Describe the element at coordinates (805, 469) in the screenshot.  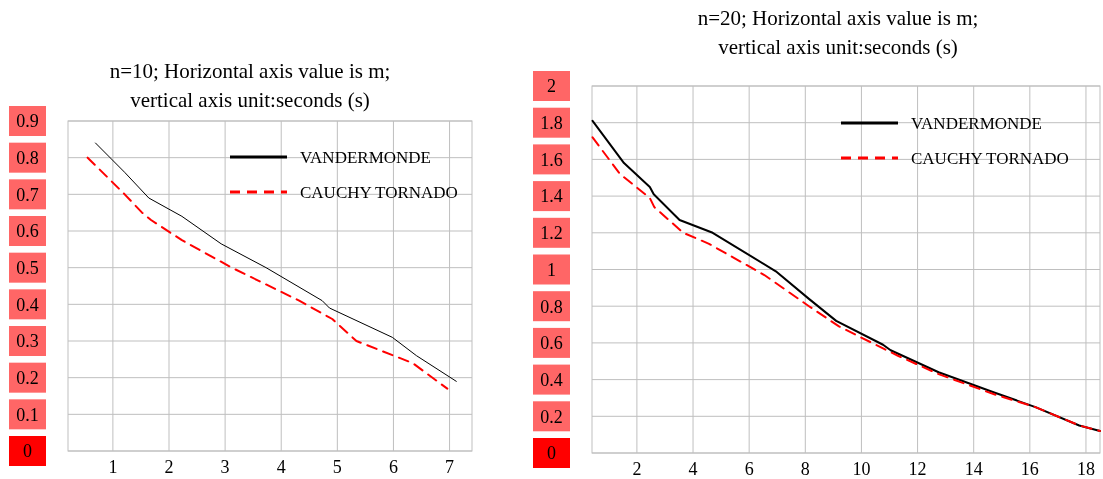
I see `x-tick-label: 8` at that location.